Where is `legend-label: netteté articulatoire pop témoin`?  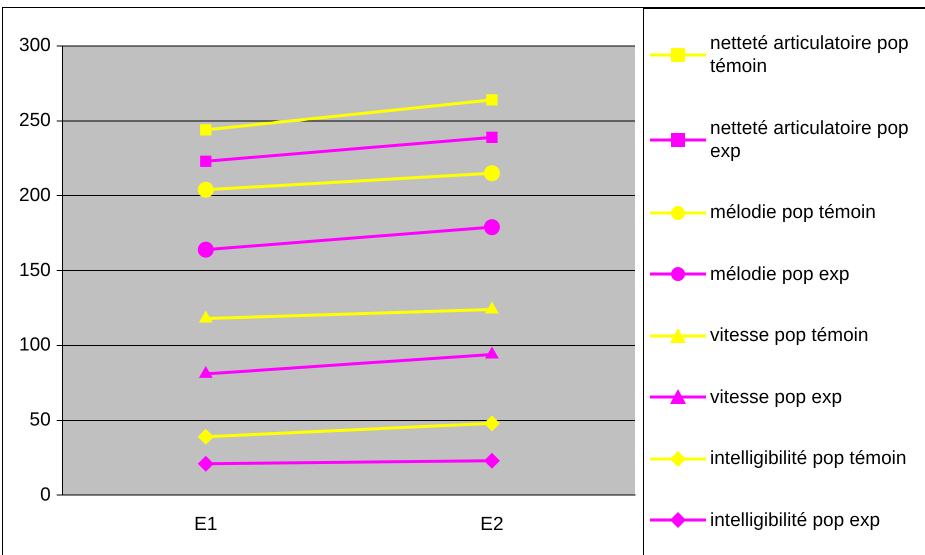 legend-label: netteté articulatoire pop témoin is located at coordinates (810, 55).